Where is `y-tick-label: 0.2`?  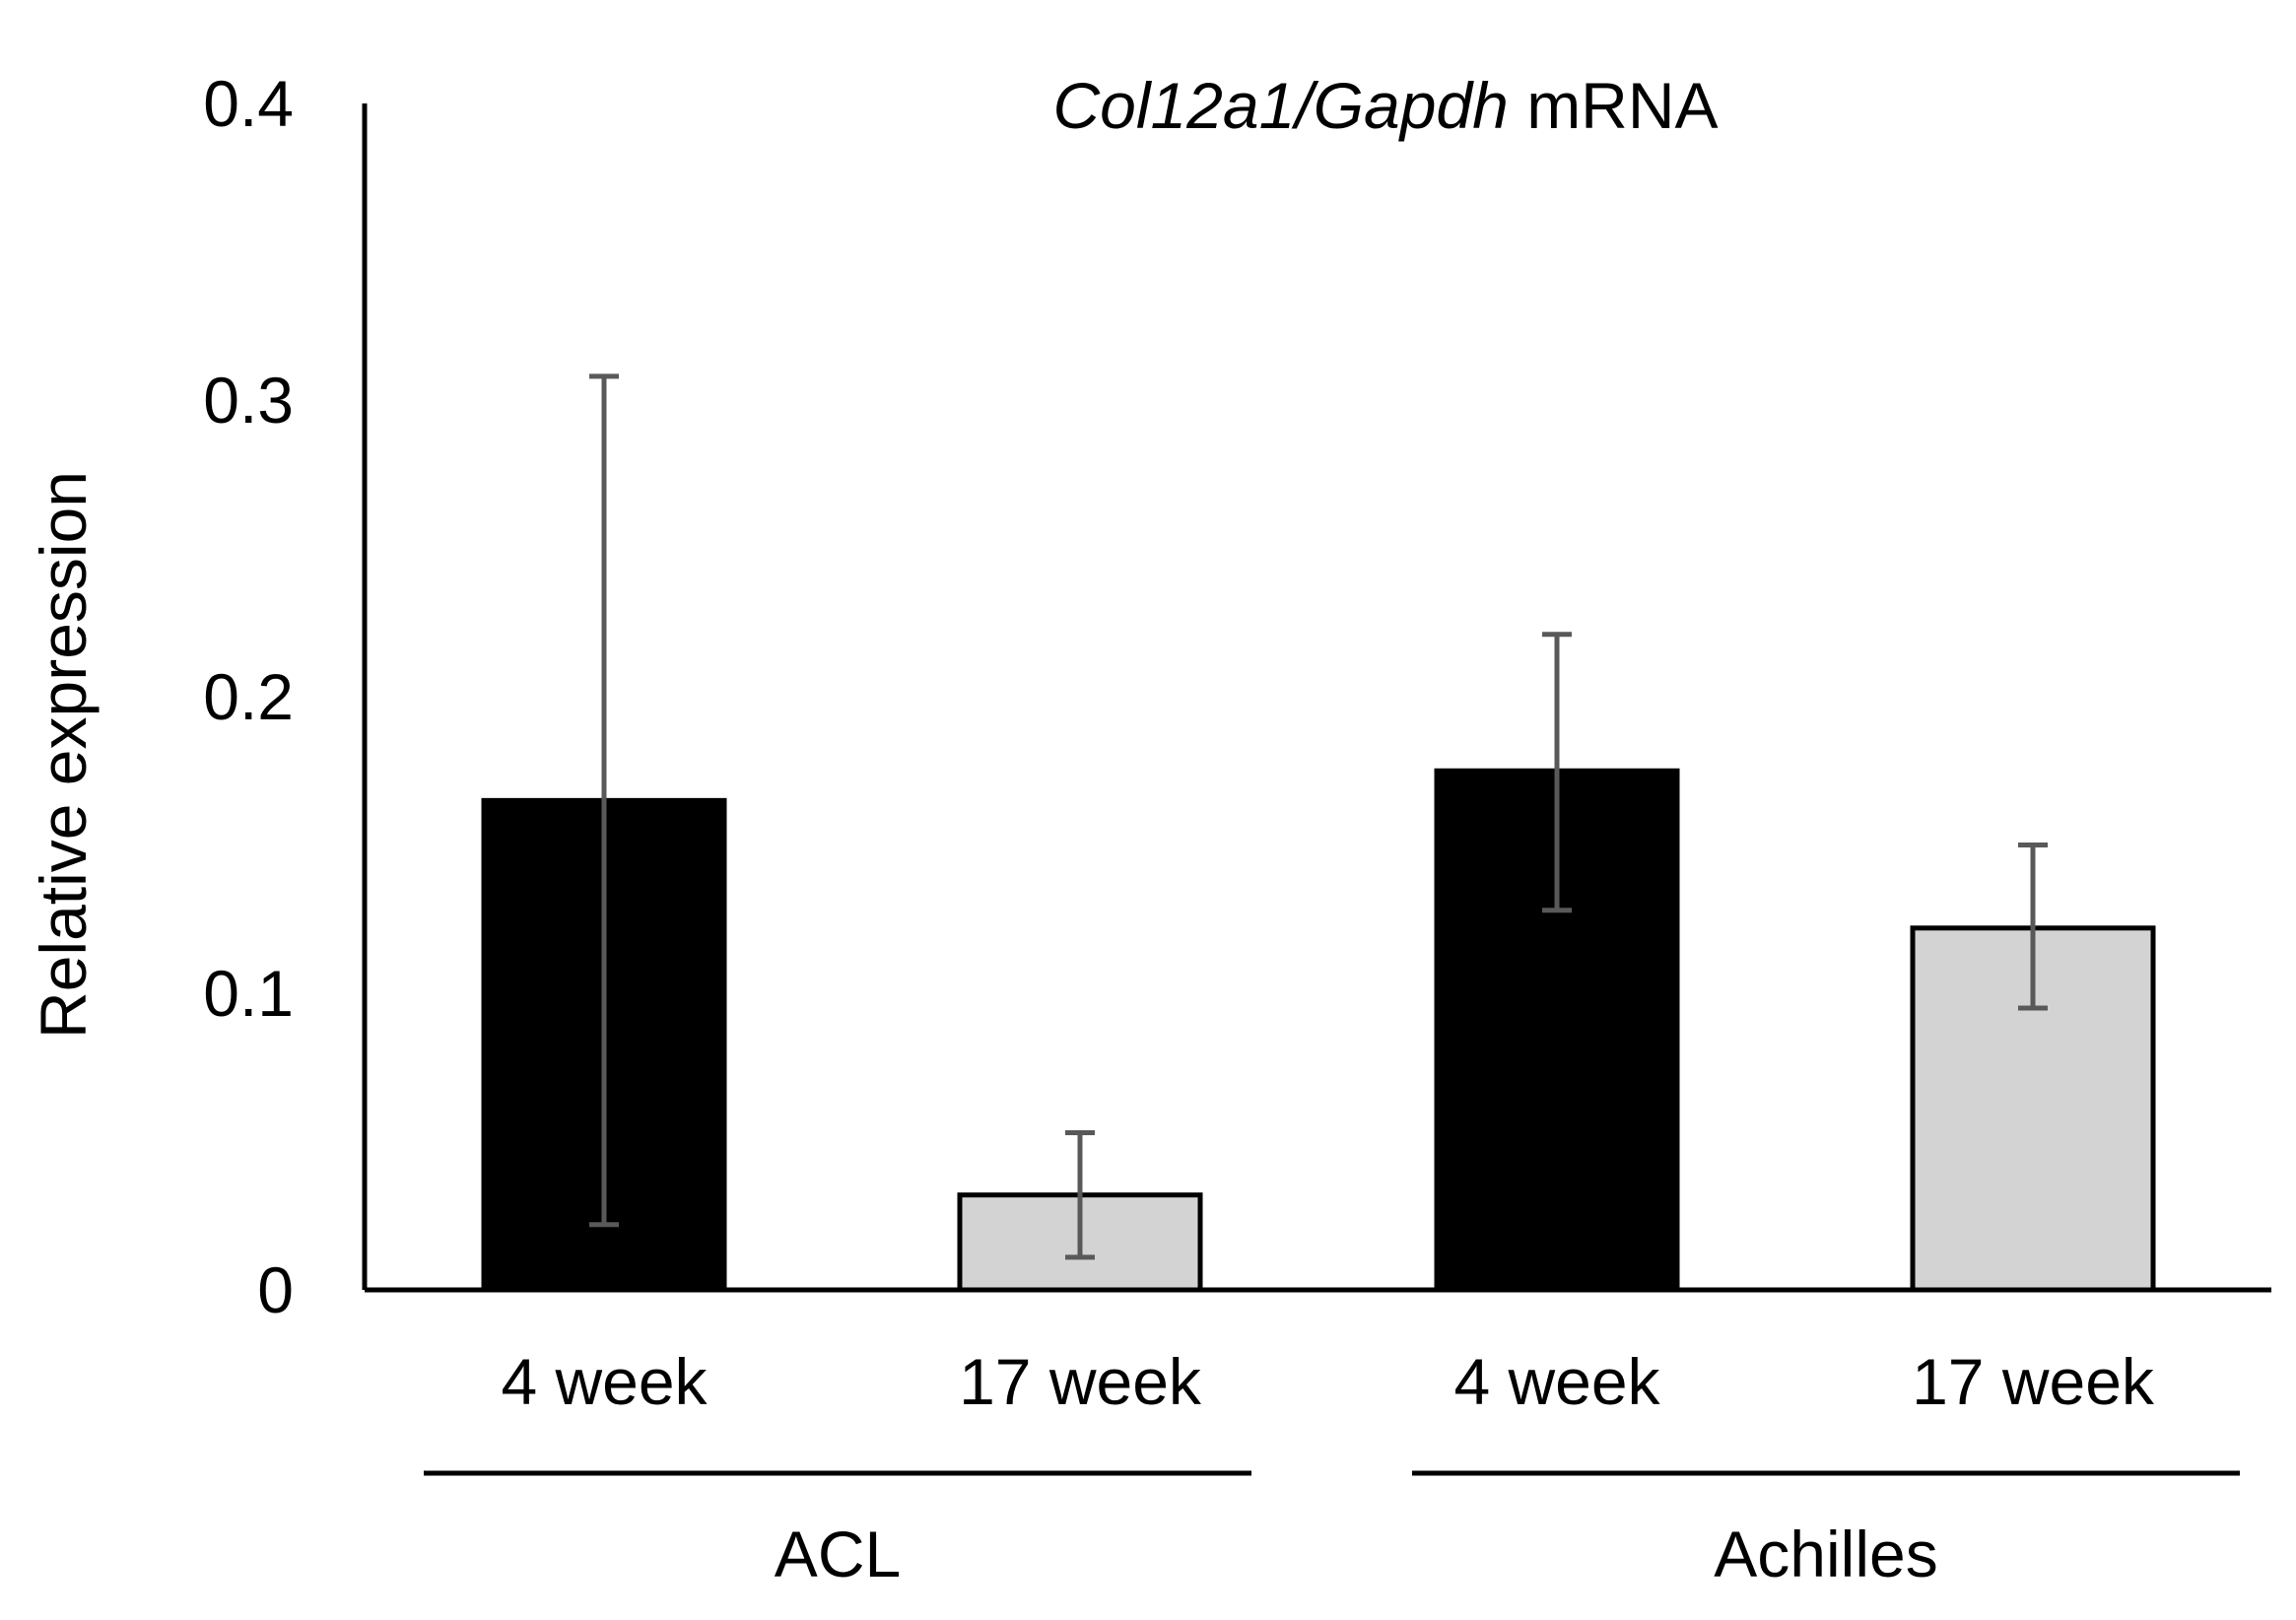 y-tick-label: 0.2 is located at coordinates (248, 696).